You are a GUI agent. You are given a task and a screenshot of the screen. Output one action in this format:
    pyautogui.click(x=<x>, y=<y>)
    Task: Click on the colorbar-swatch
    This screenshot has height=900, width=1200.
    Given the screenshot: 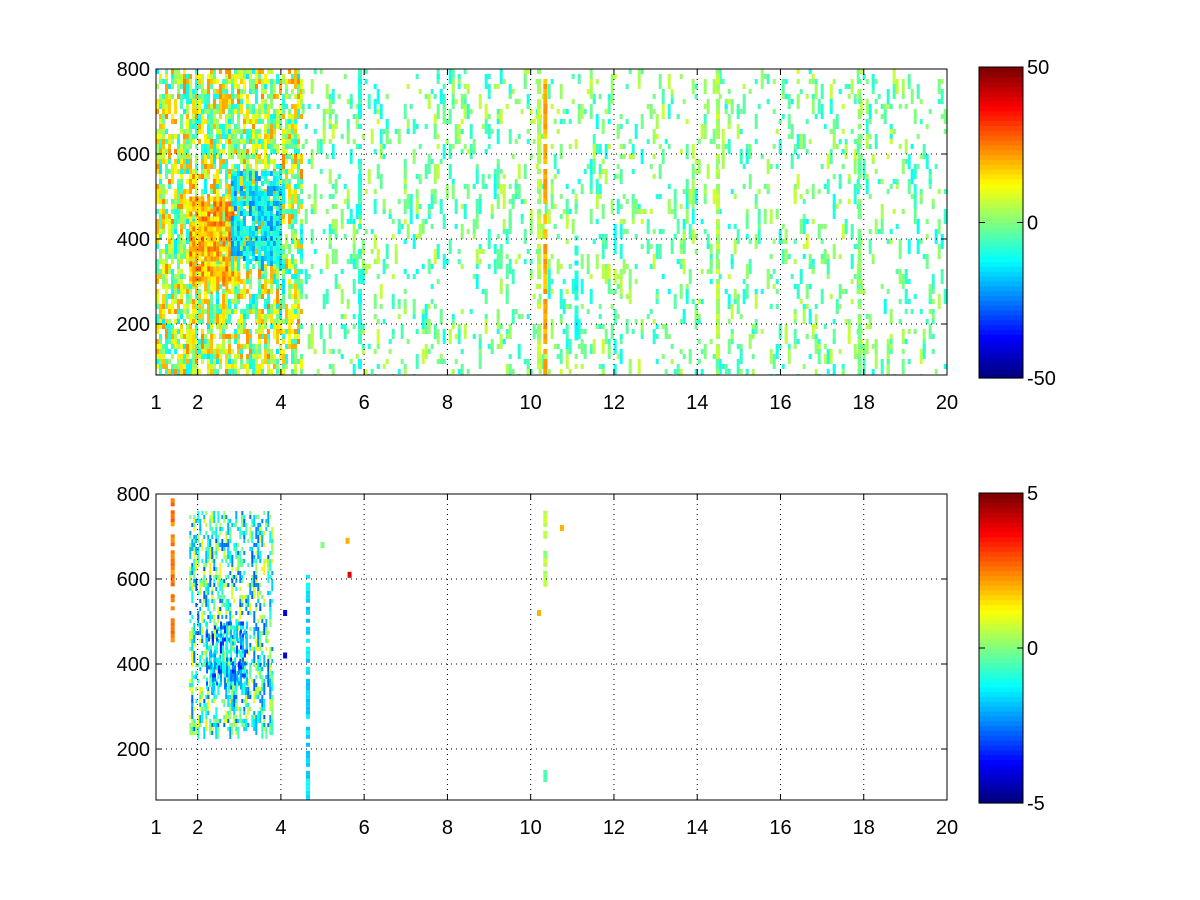 What is the action you would take?
    pyautogui.click(x=1001, y=133)
    